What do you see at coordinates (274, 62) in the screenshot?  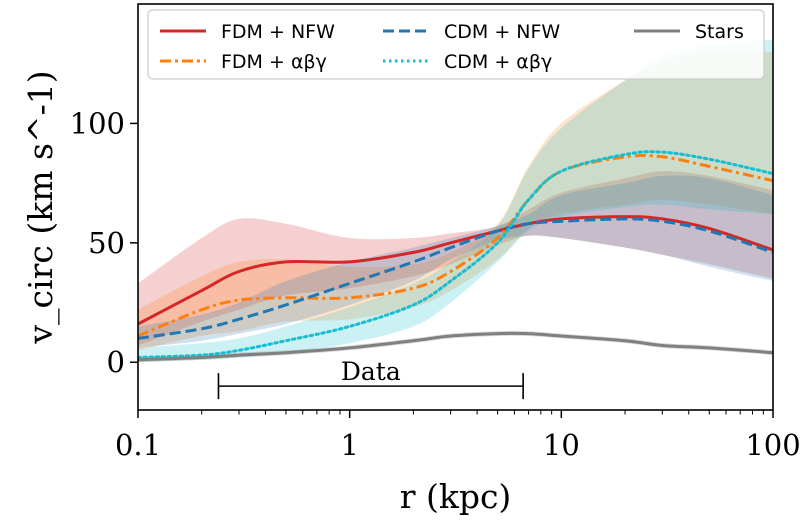 I see `legend-label-fdm: FDM + αβγ` at bounding box center [274, 62].